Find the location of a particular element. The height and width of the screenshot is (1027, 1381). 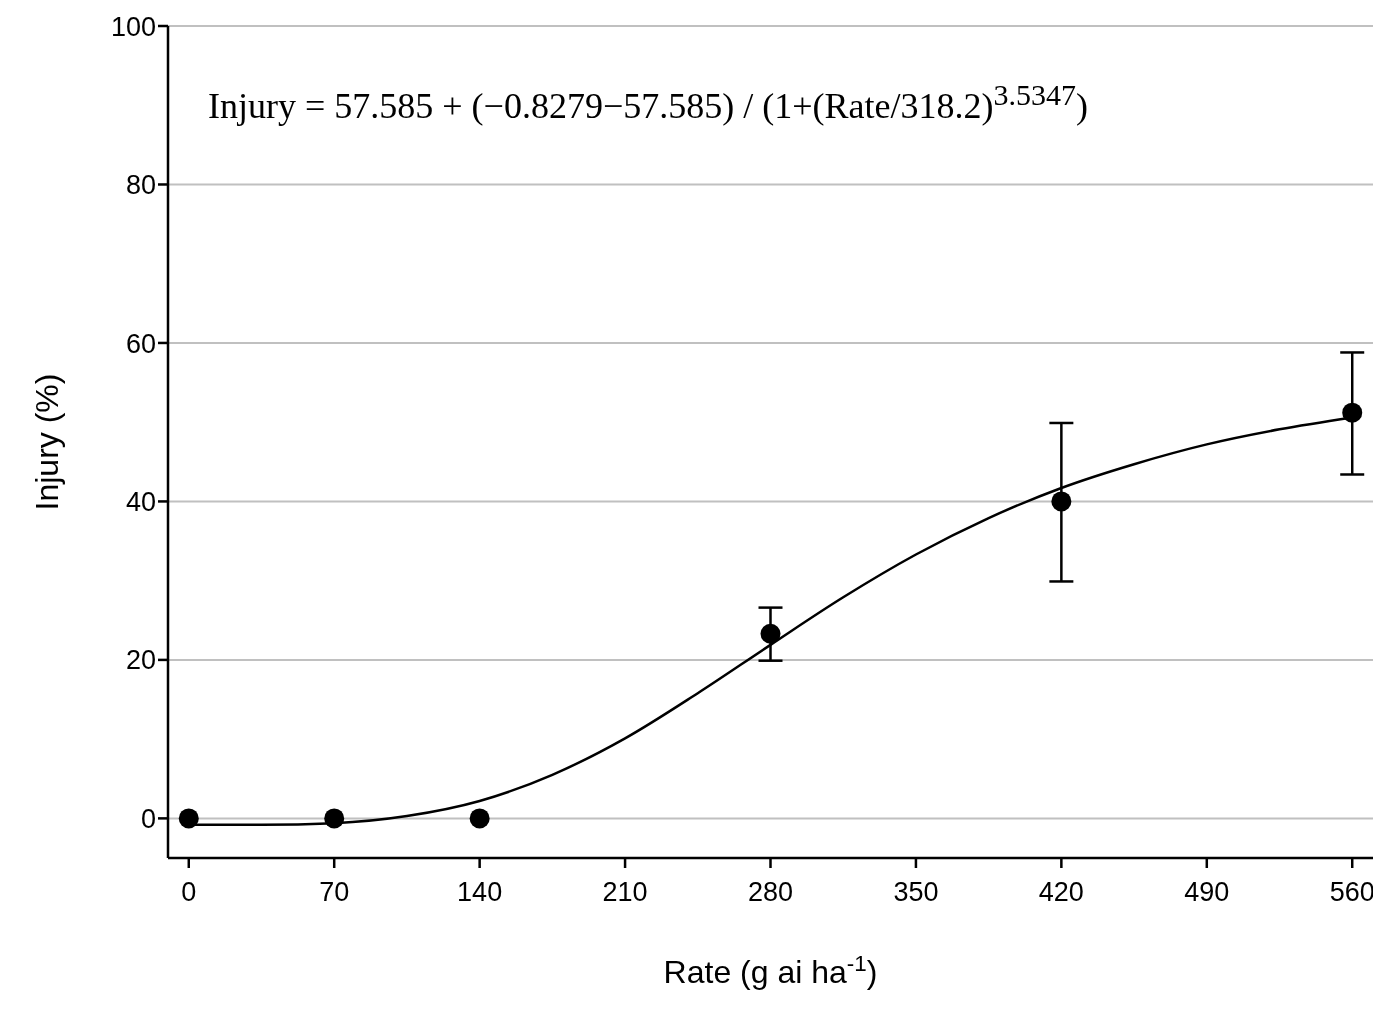

y-tick-label: 20 is located at coordinates (140, 660).